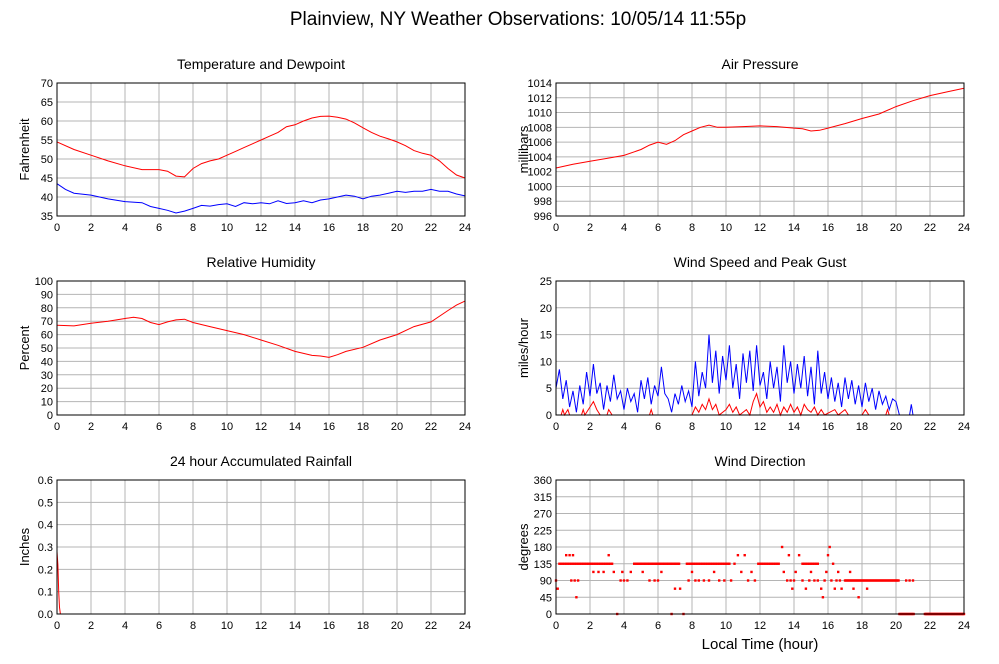 Image resolution: width=999 pixels, height=664 pixels. What do you see at coordinates (47, 403) in the screenshot?
I see `humidity-y-tick-label: 10` at bounding box center [47, 403].